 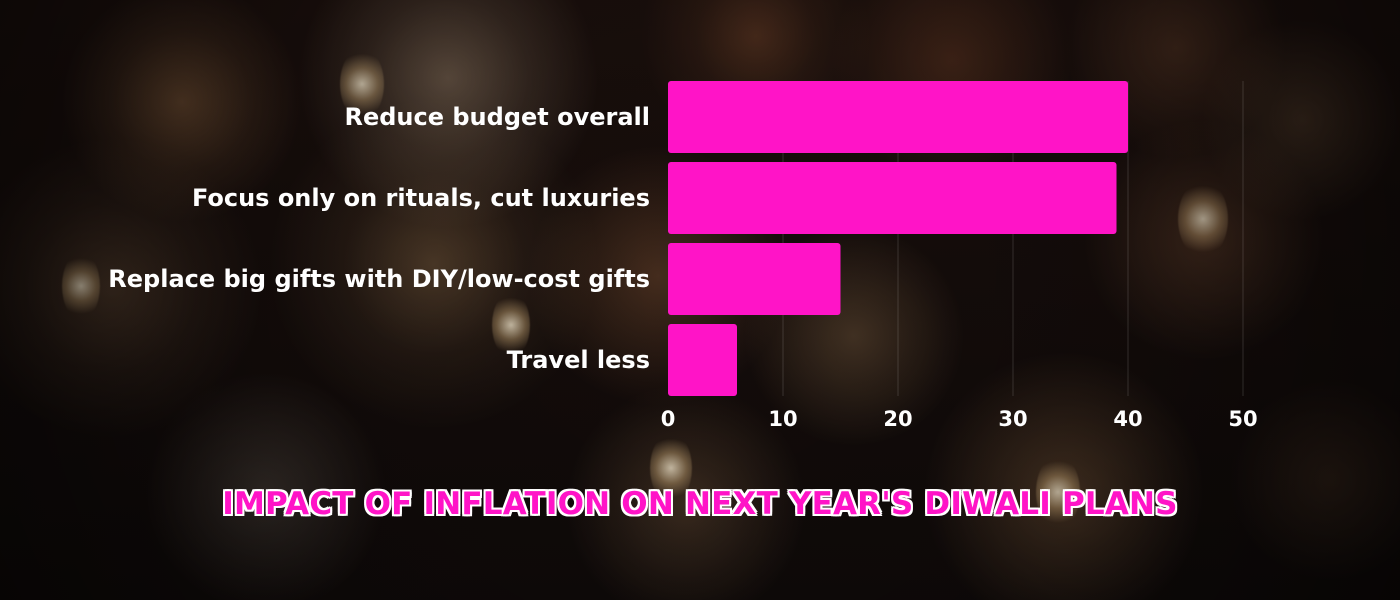 I want to click on x-tick-label: 50, so click(x=1242, y=419).